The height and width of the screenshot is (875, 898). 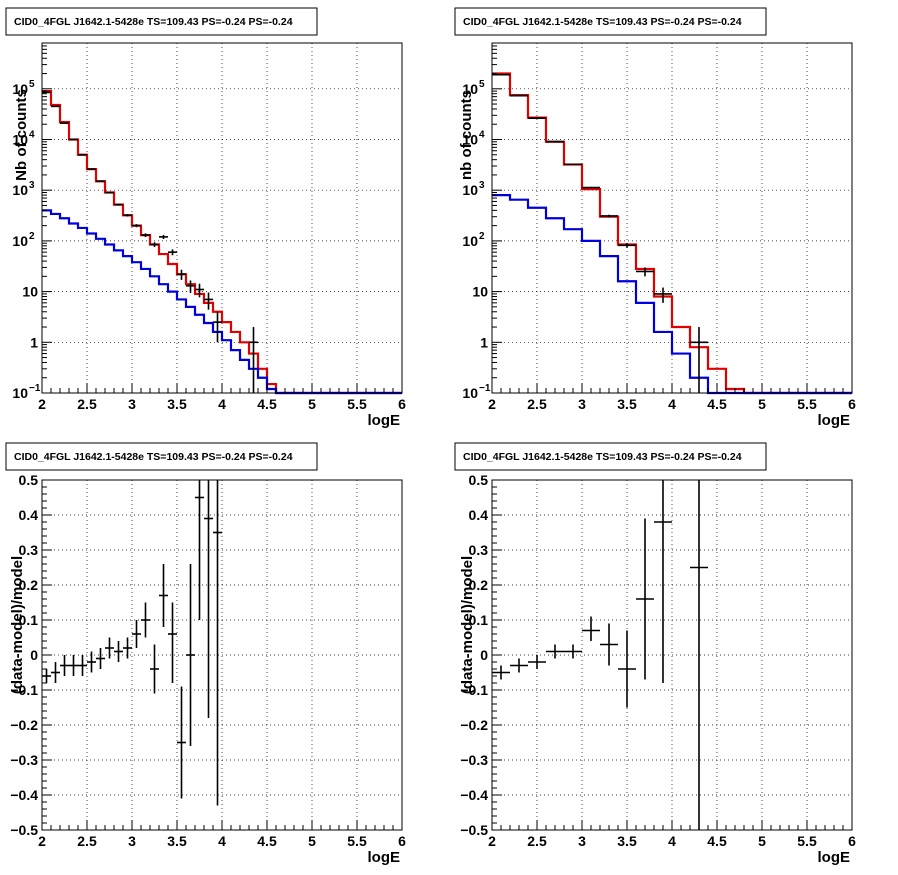 What do you see at coordinates (484, 655) in the screenshot?
I see `y-tick-label: 0` at bounding box center [484, 655].